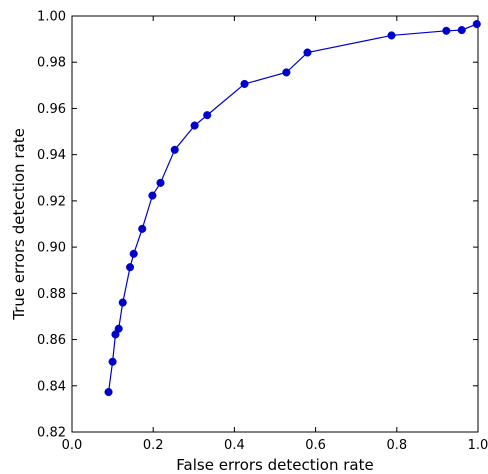  What do you see at coordinates (51, 340) in the screenshot?
I see `y-tick-label: 0.86` at bounding box center [51, 340].